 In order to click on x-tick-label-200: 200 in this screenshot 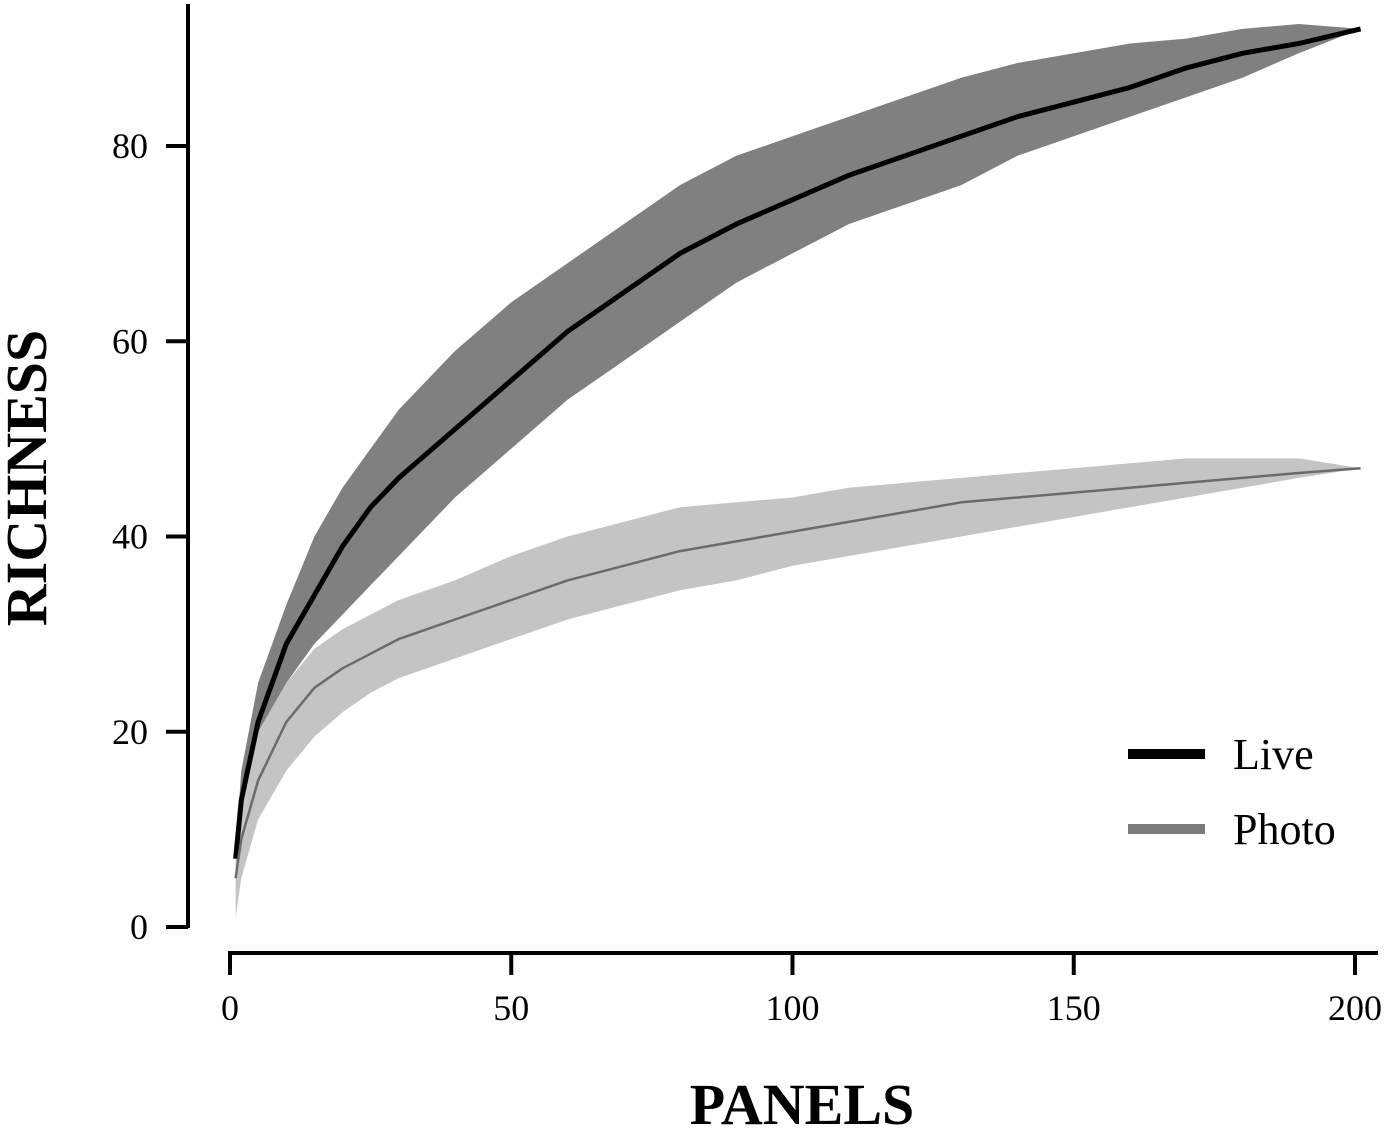, I will do `click(1355, 1008)`.